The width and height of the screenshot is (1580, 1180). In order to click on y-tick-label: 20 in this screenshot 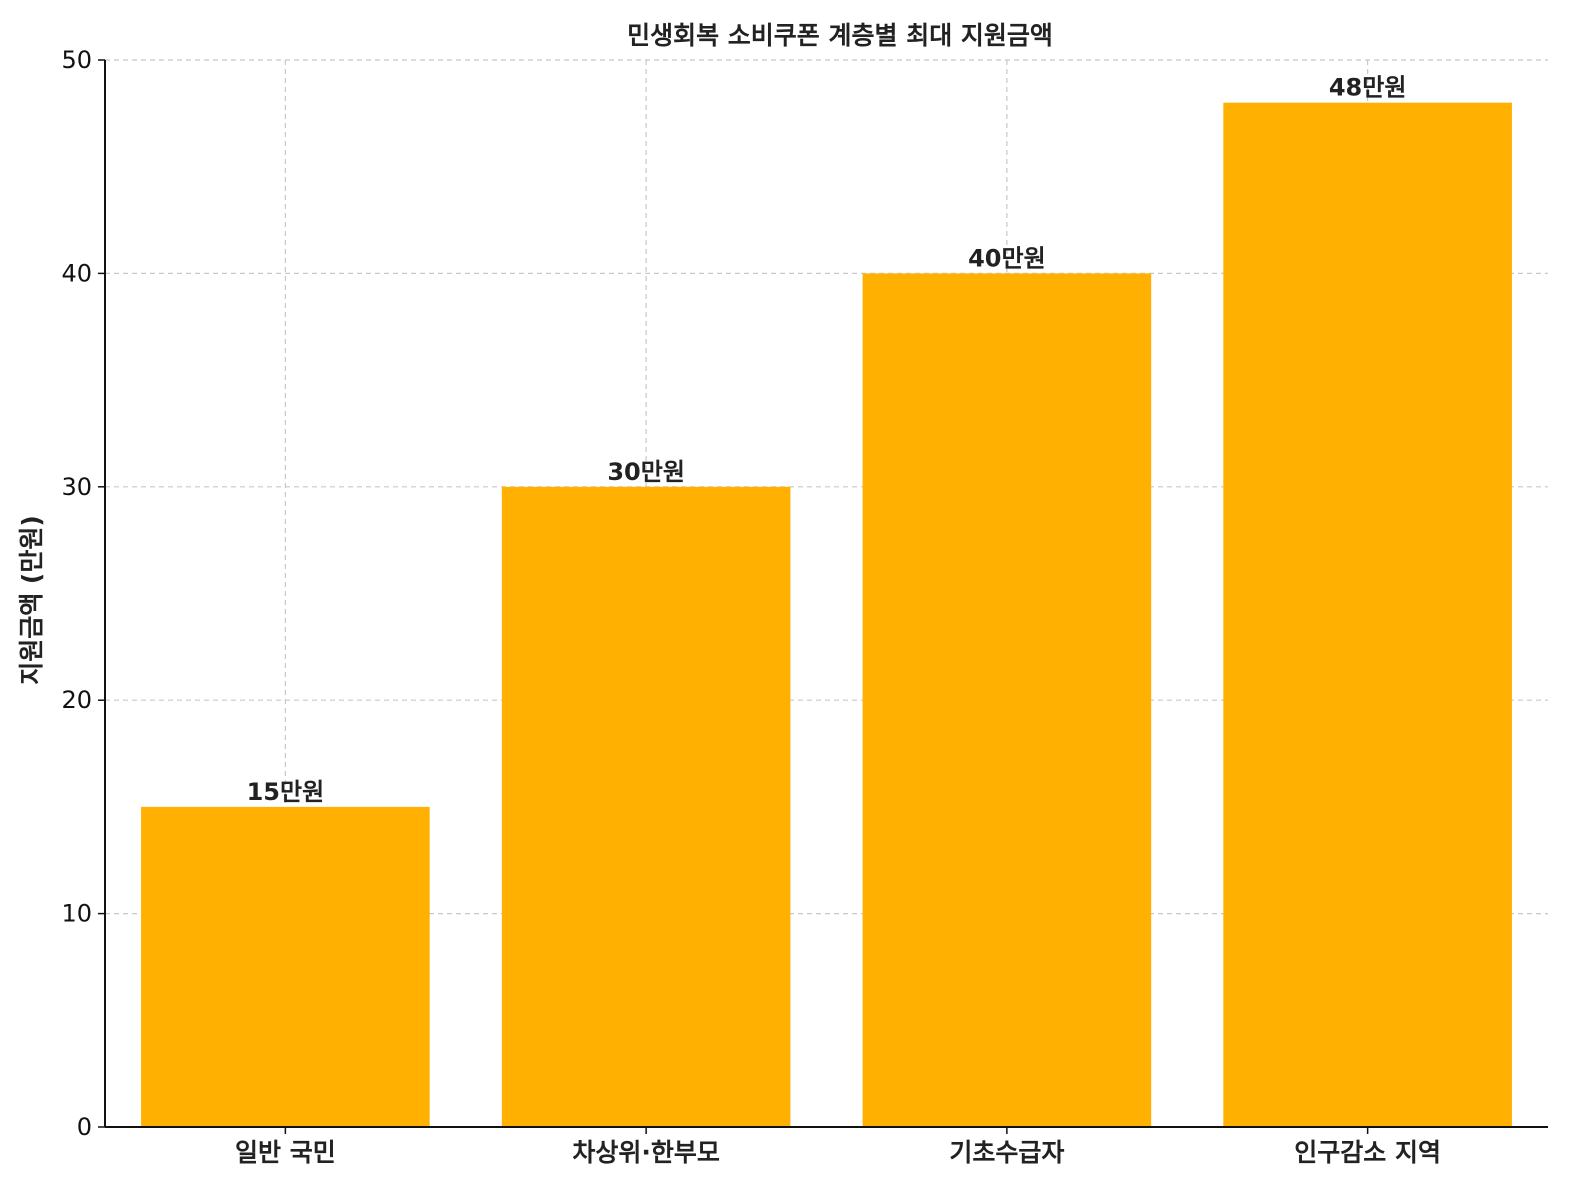, I will do `click(76, 700)`.